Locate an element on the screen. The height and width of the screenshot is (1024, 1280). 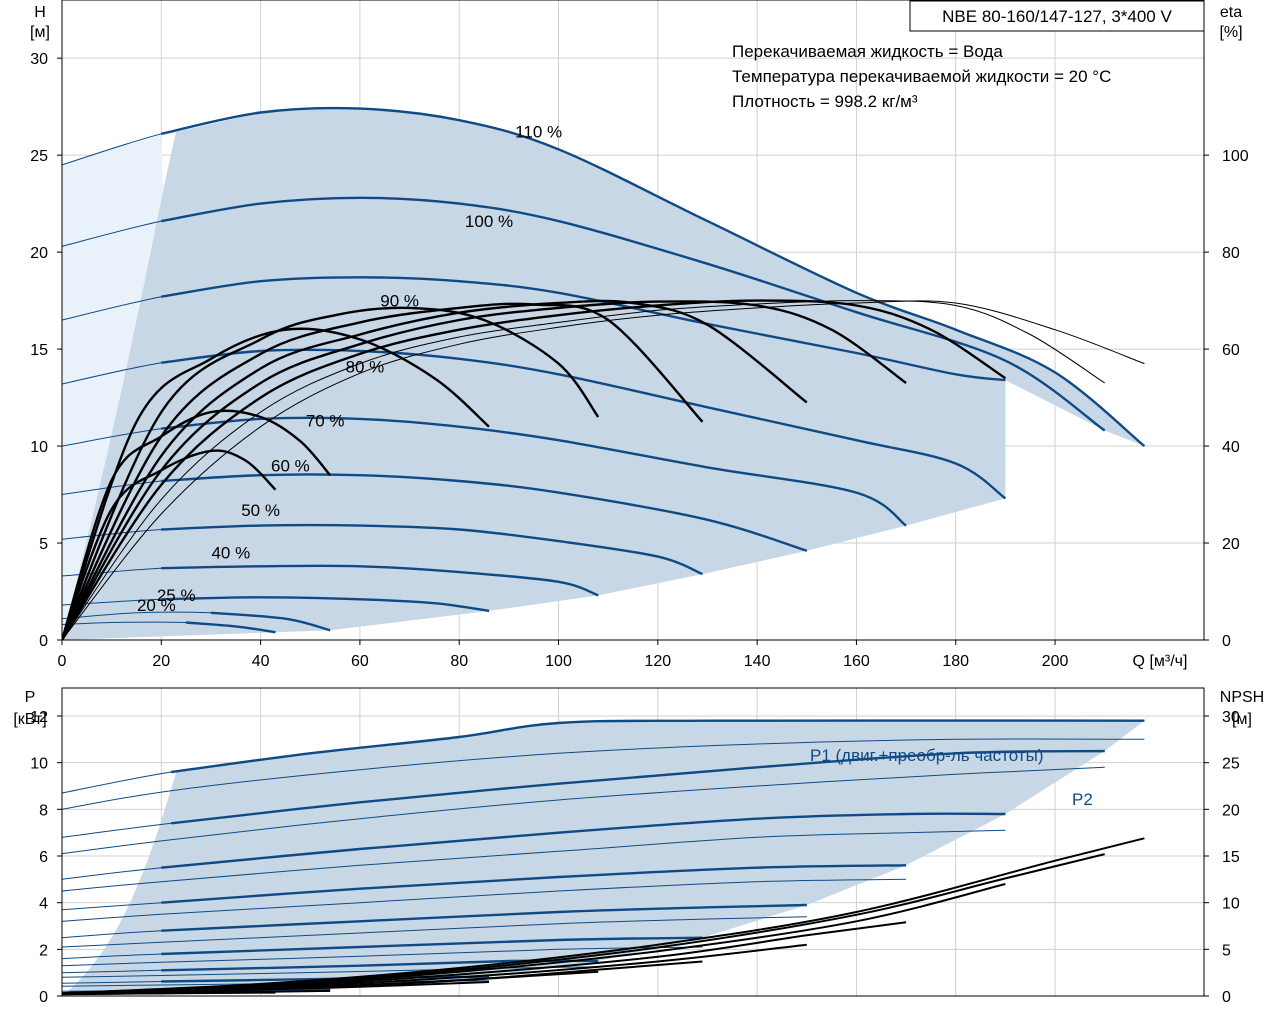
p-tick-label-0: 0 is located at coordinates (43, 997).